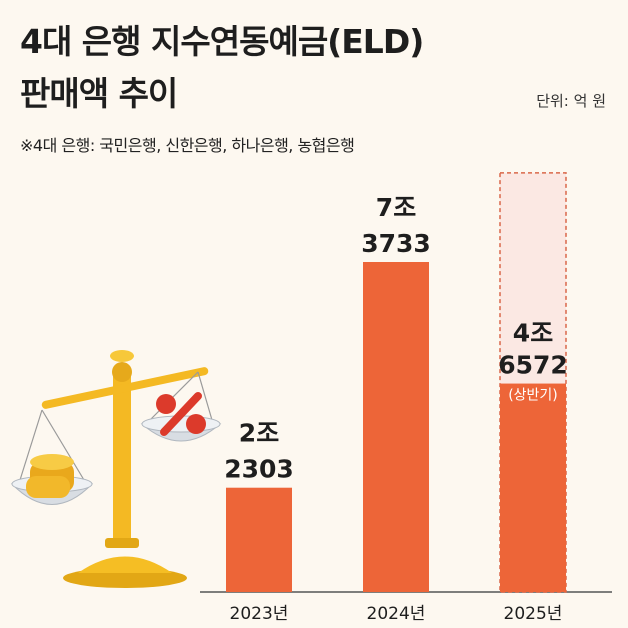 Image resolution: width=628 pixels, height=628 pixels. I want to click on percent-icon, so click(181, 414).